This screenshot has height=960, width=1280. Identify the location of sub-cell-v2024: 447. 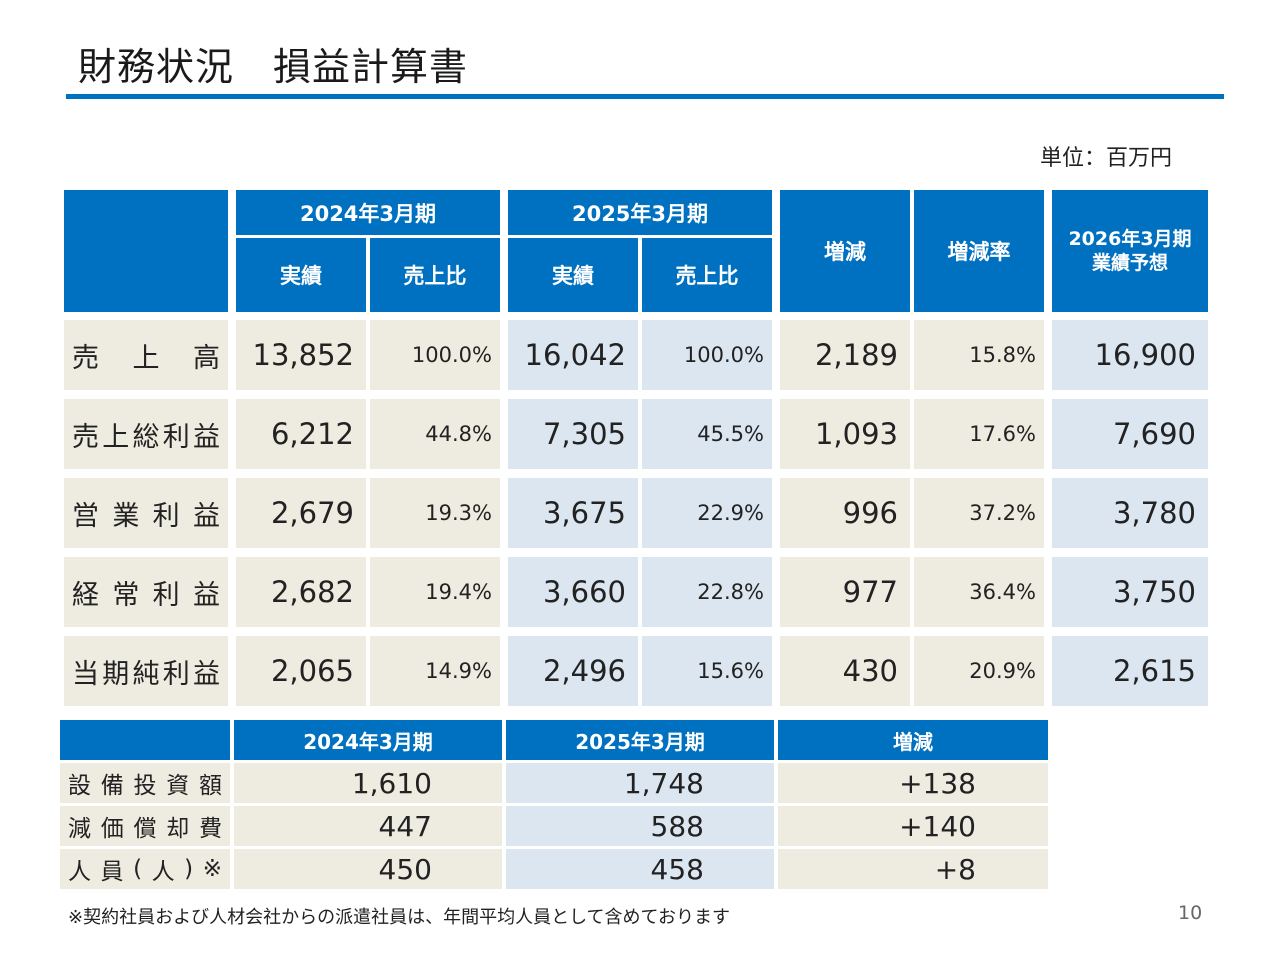
(368, 826).